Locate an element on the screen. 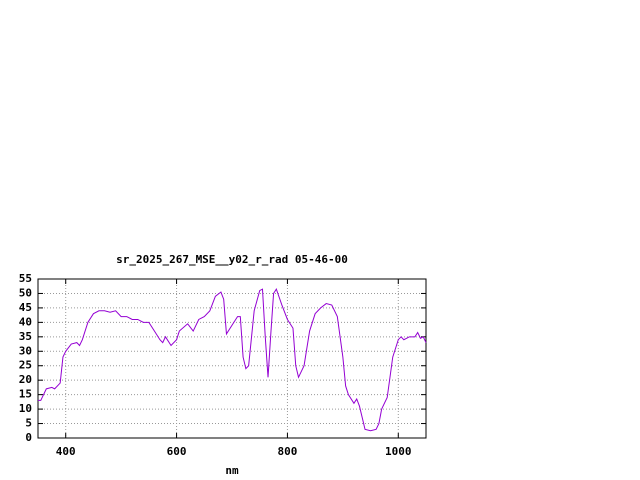 This screenshot has width=640, height=480. x-tick-label: 800 is located at coordinates (287, 451).